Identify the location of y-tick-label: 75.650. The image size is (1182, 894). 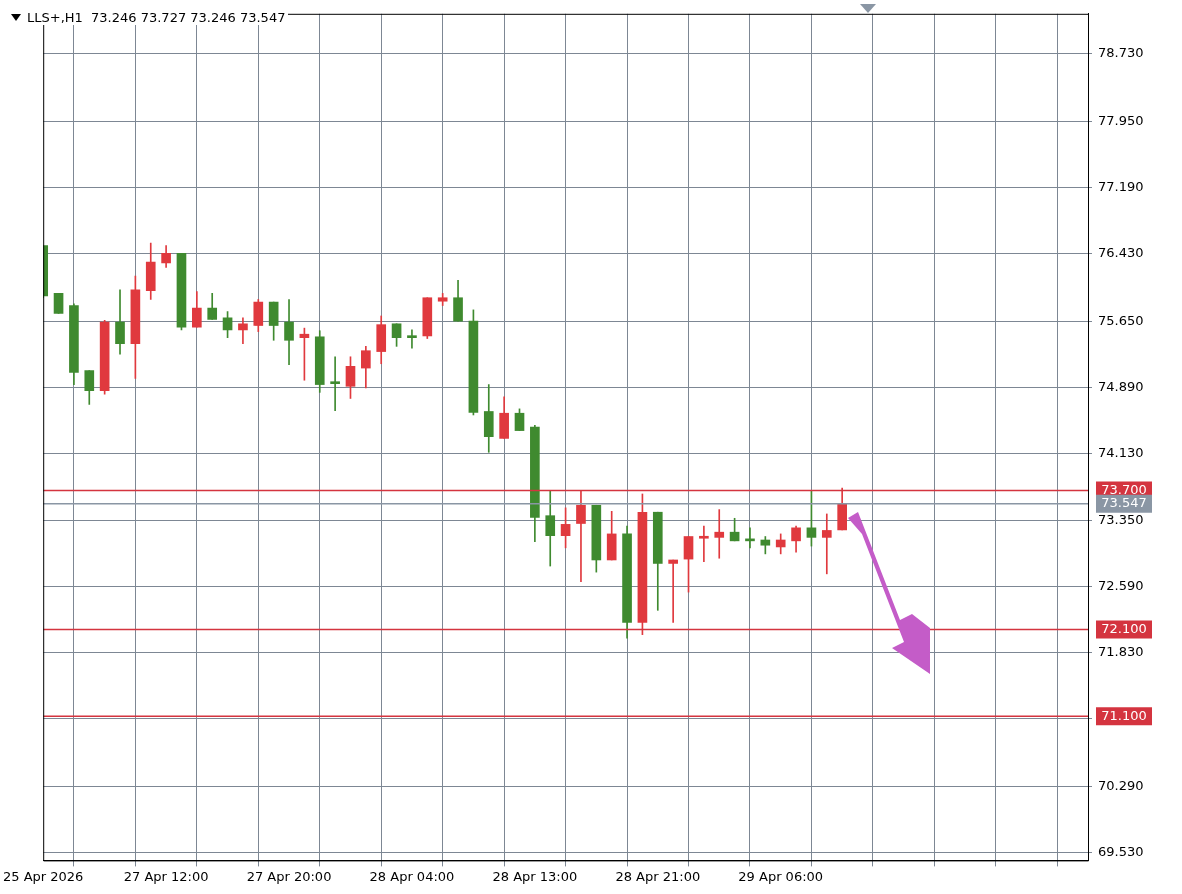
(1121, 320).